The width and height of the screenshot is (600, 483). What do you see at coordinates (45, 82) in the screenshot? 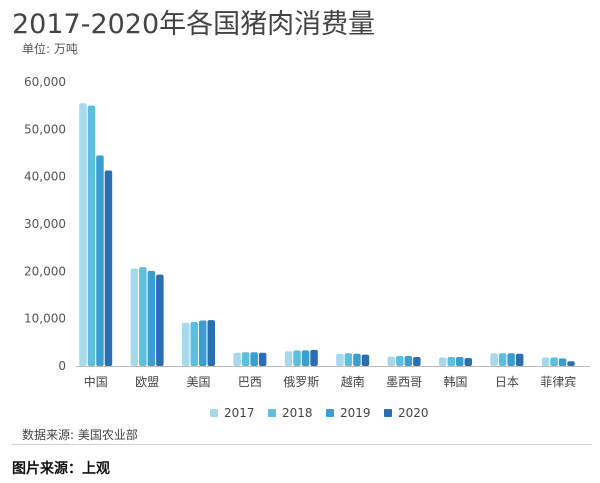
I see `y-tick-label: 60,000` at bounding box center [45, 82].